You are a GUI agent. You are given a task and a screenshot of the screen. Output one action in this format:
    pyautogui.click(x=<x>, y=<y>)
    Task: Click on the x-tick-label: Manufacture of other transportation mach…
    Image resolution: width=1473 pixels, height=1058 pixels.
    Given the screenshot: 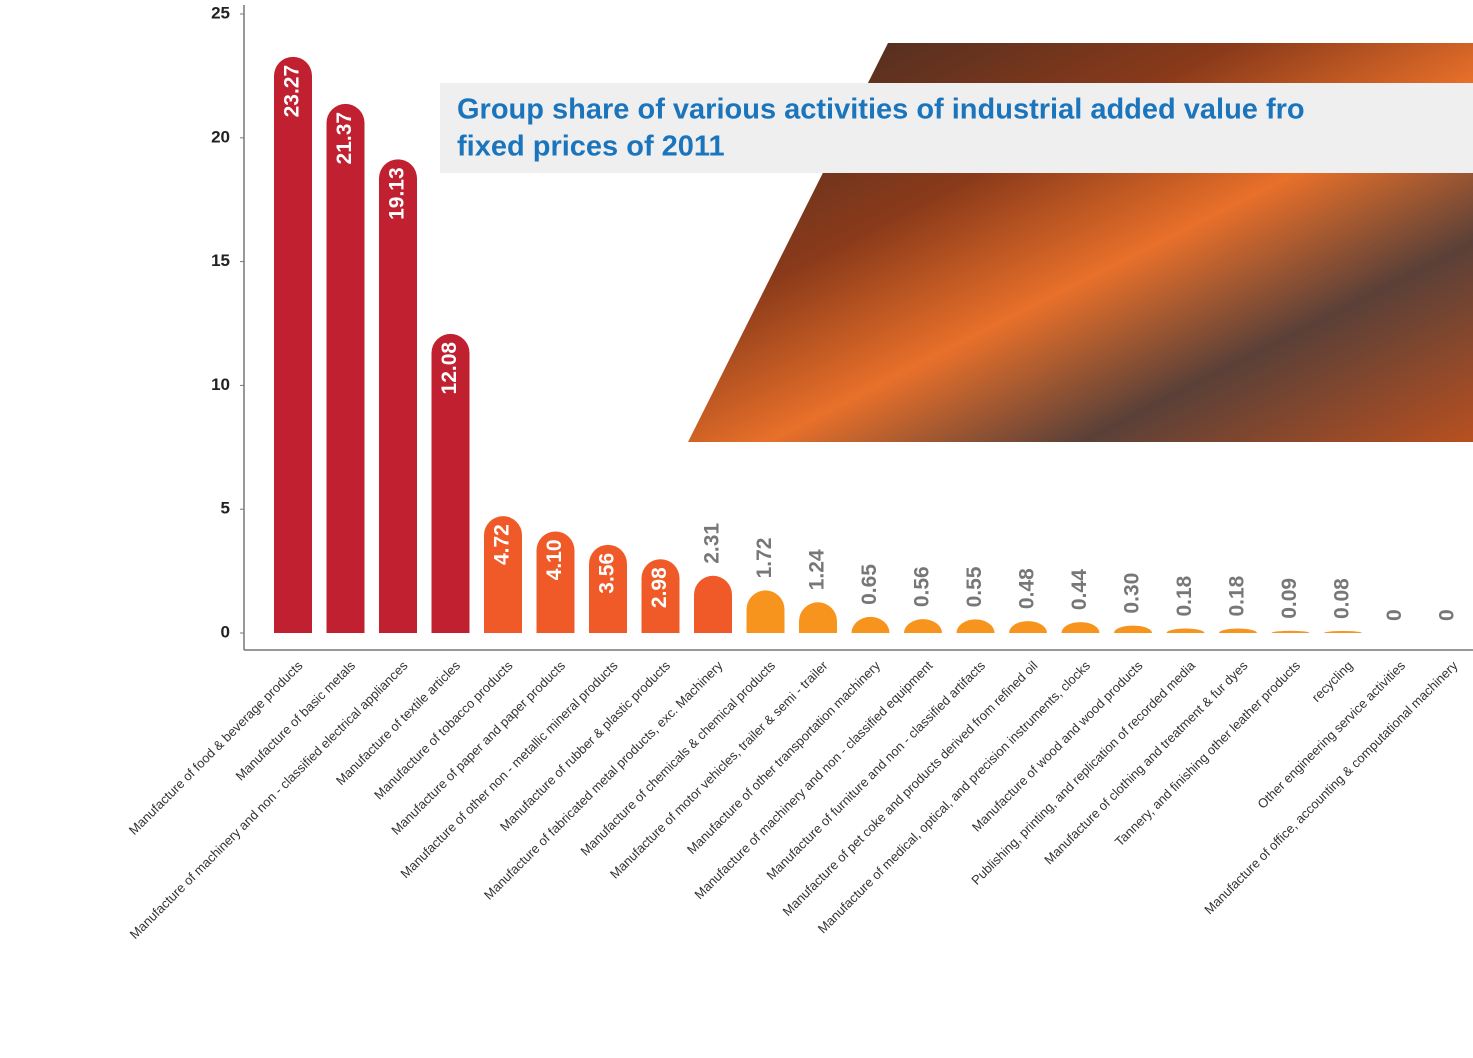 What is the action you would take?
    pyautogui.click(x=784, y=758)
    